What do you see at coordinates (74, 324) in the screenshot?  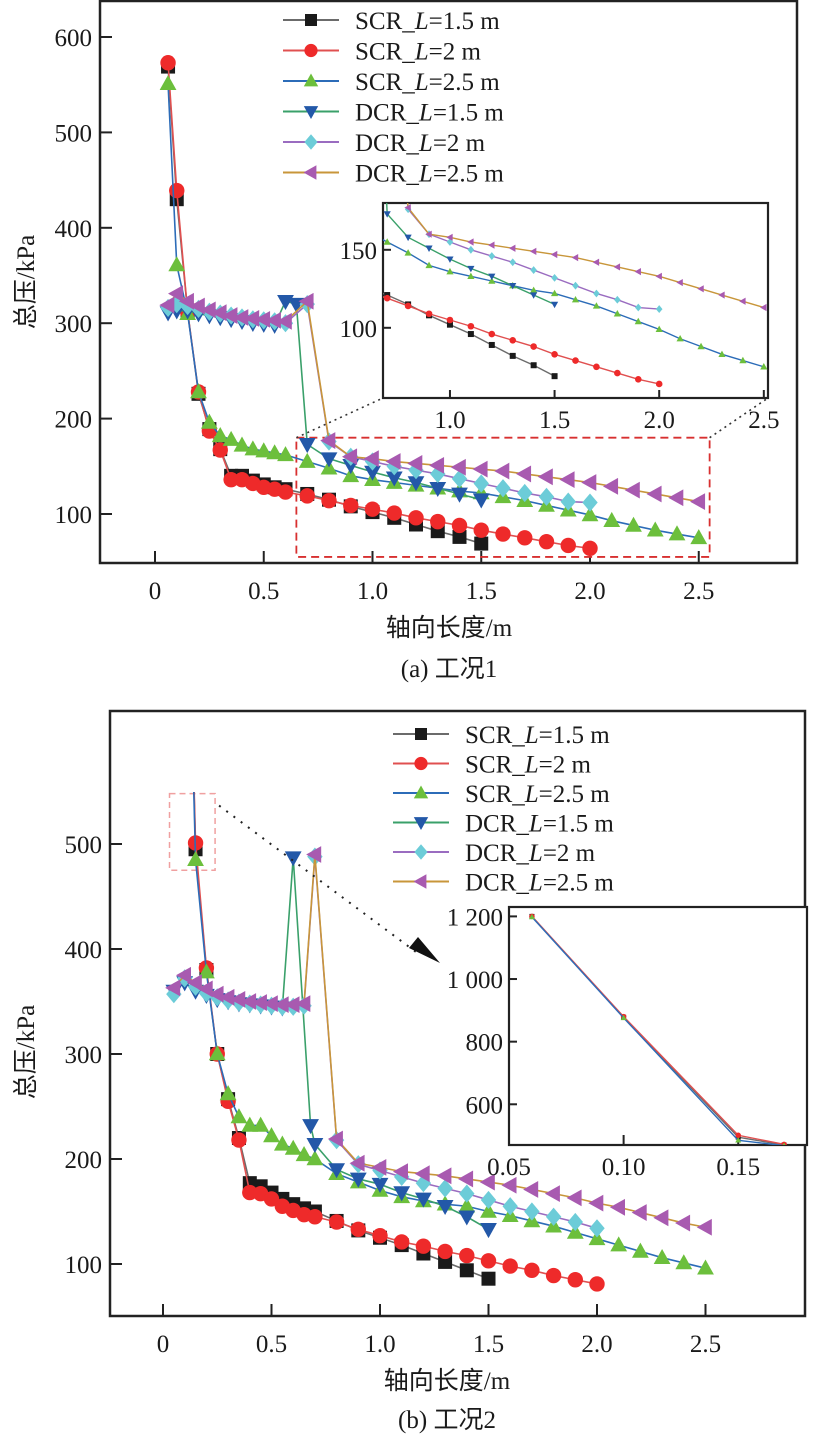 I see `y-tick-label: 300` at bounding box center [74, 324].